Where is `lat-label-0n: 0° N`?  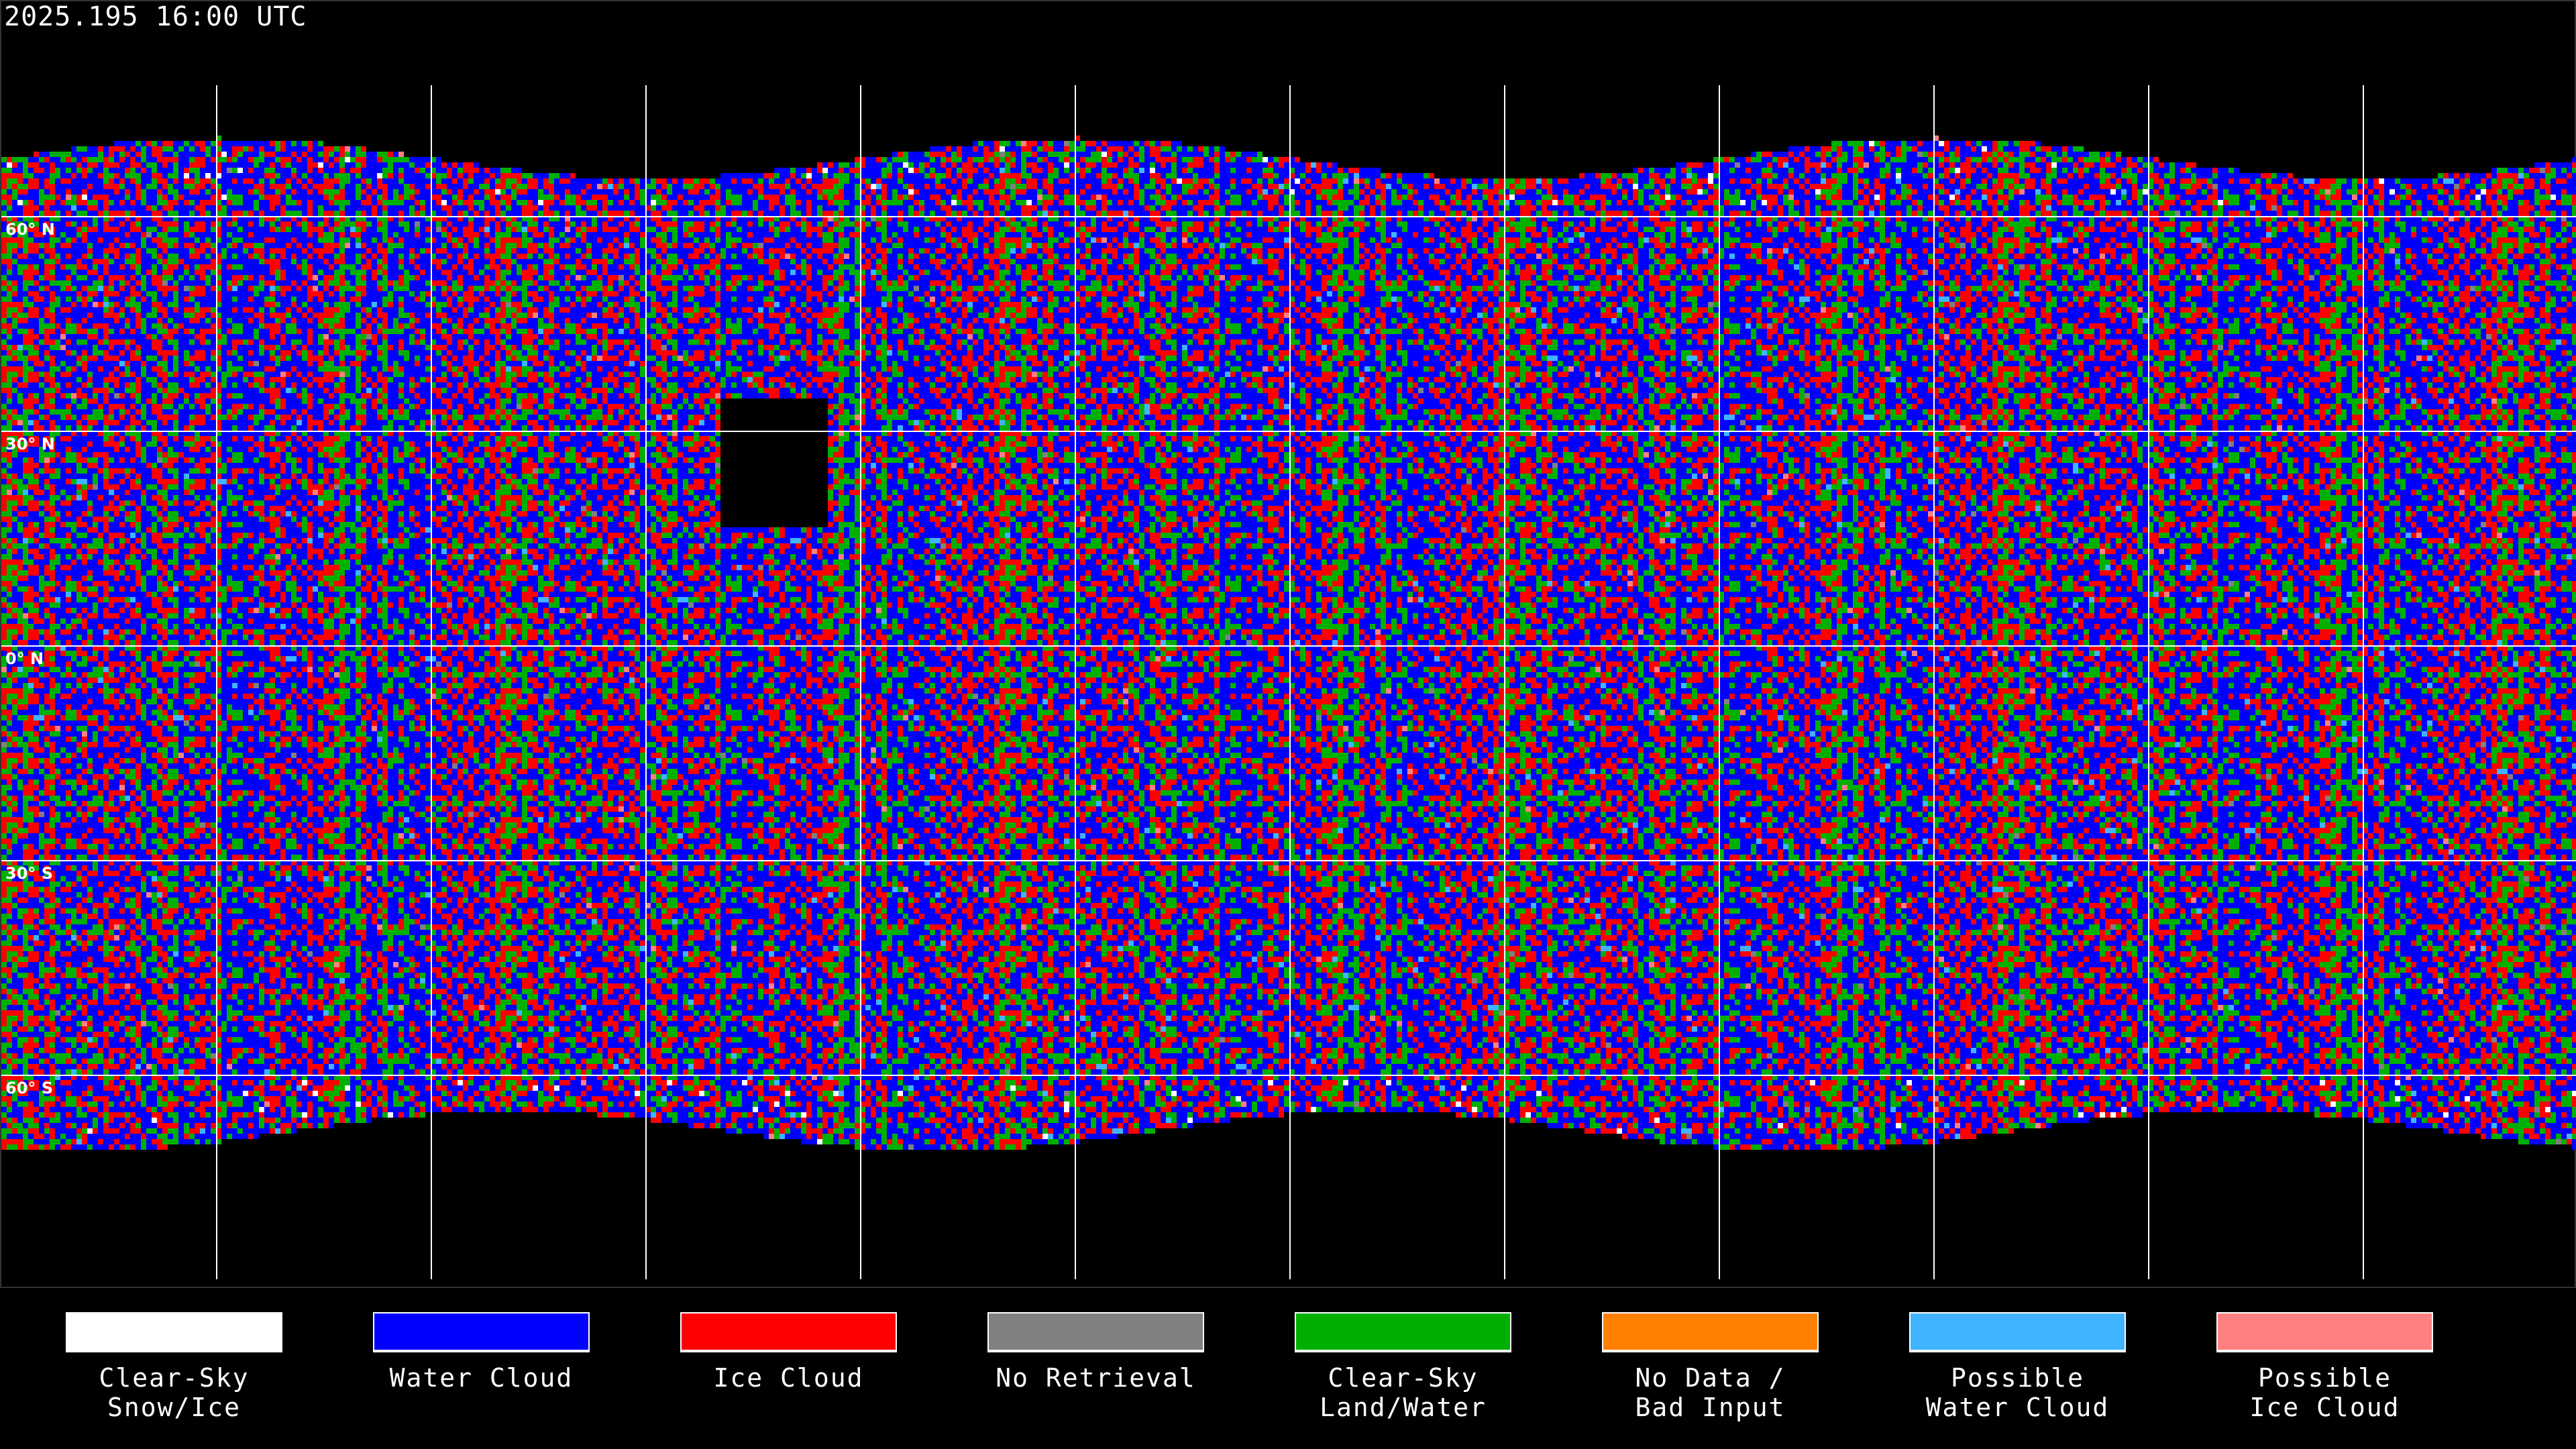 lat-label-0n: 0° N is located at coordinates (24, 658).